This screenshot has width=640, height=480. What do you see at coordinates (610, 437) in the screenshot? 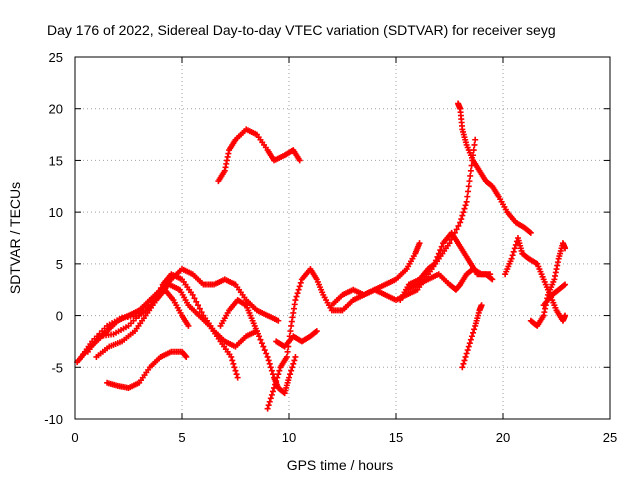
I see `x-tick-label: 25` at bounding box center [610, 437].